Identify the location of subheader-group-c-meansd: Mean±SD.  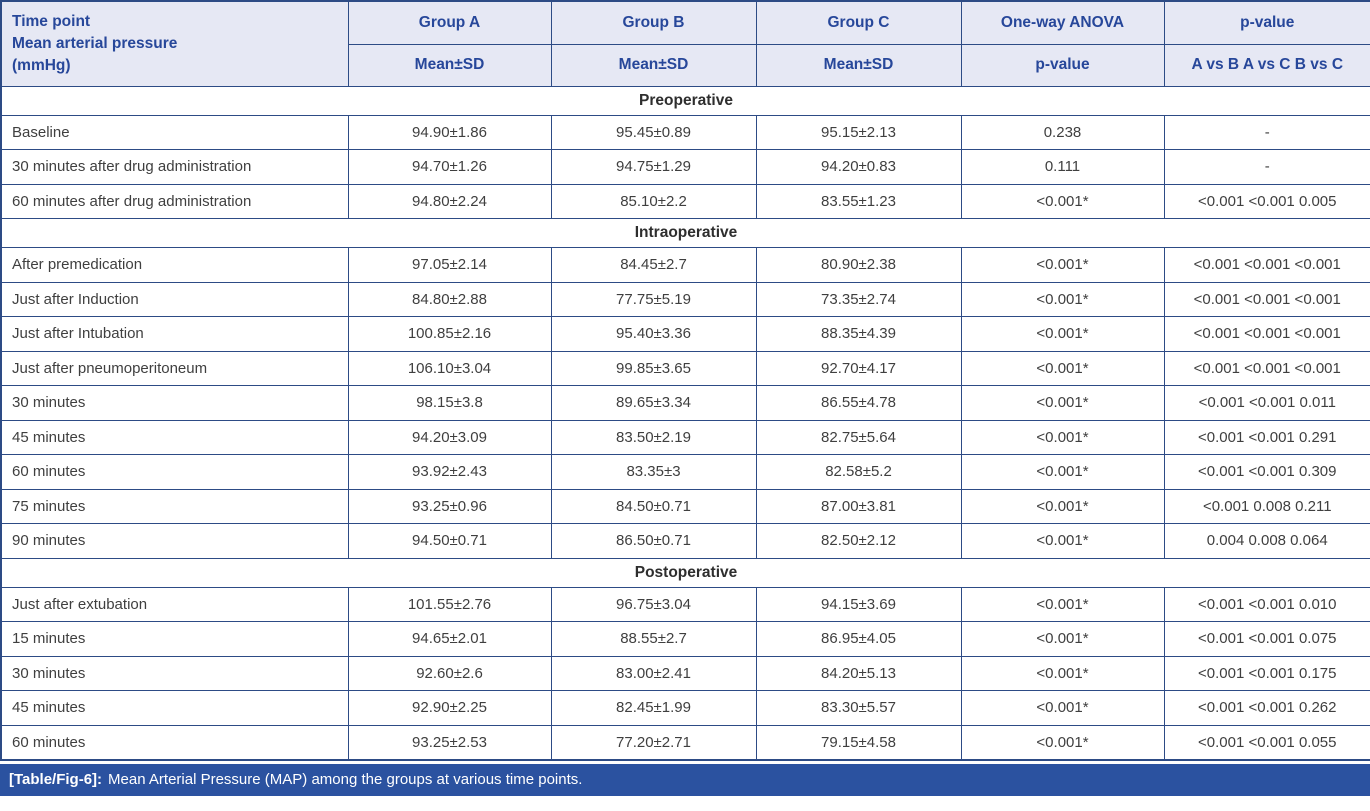
(858, 65).